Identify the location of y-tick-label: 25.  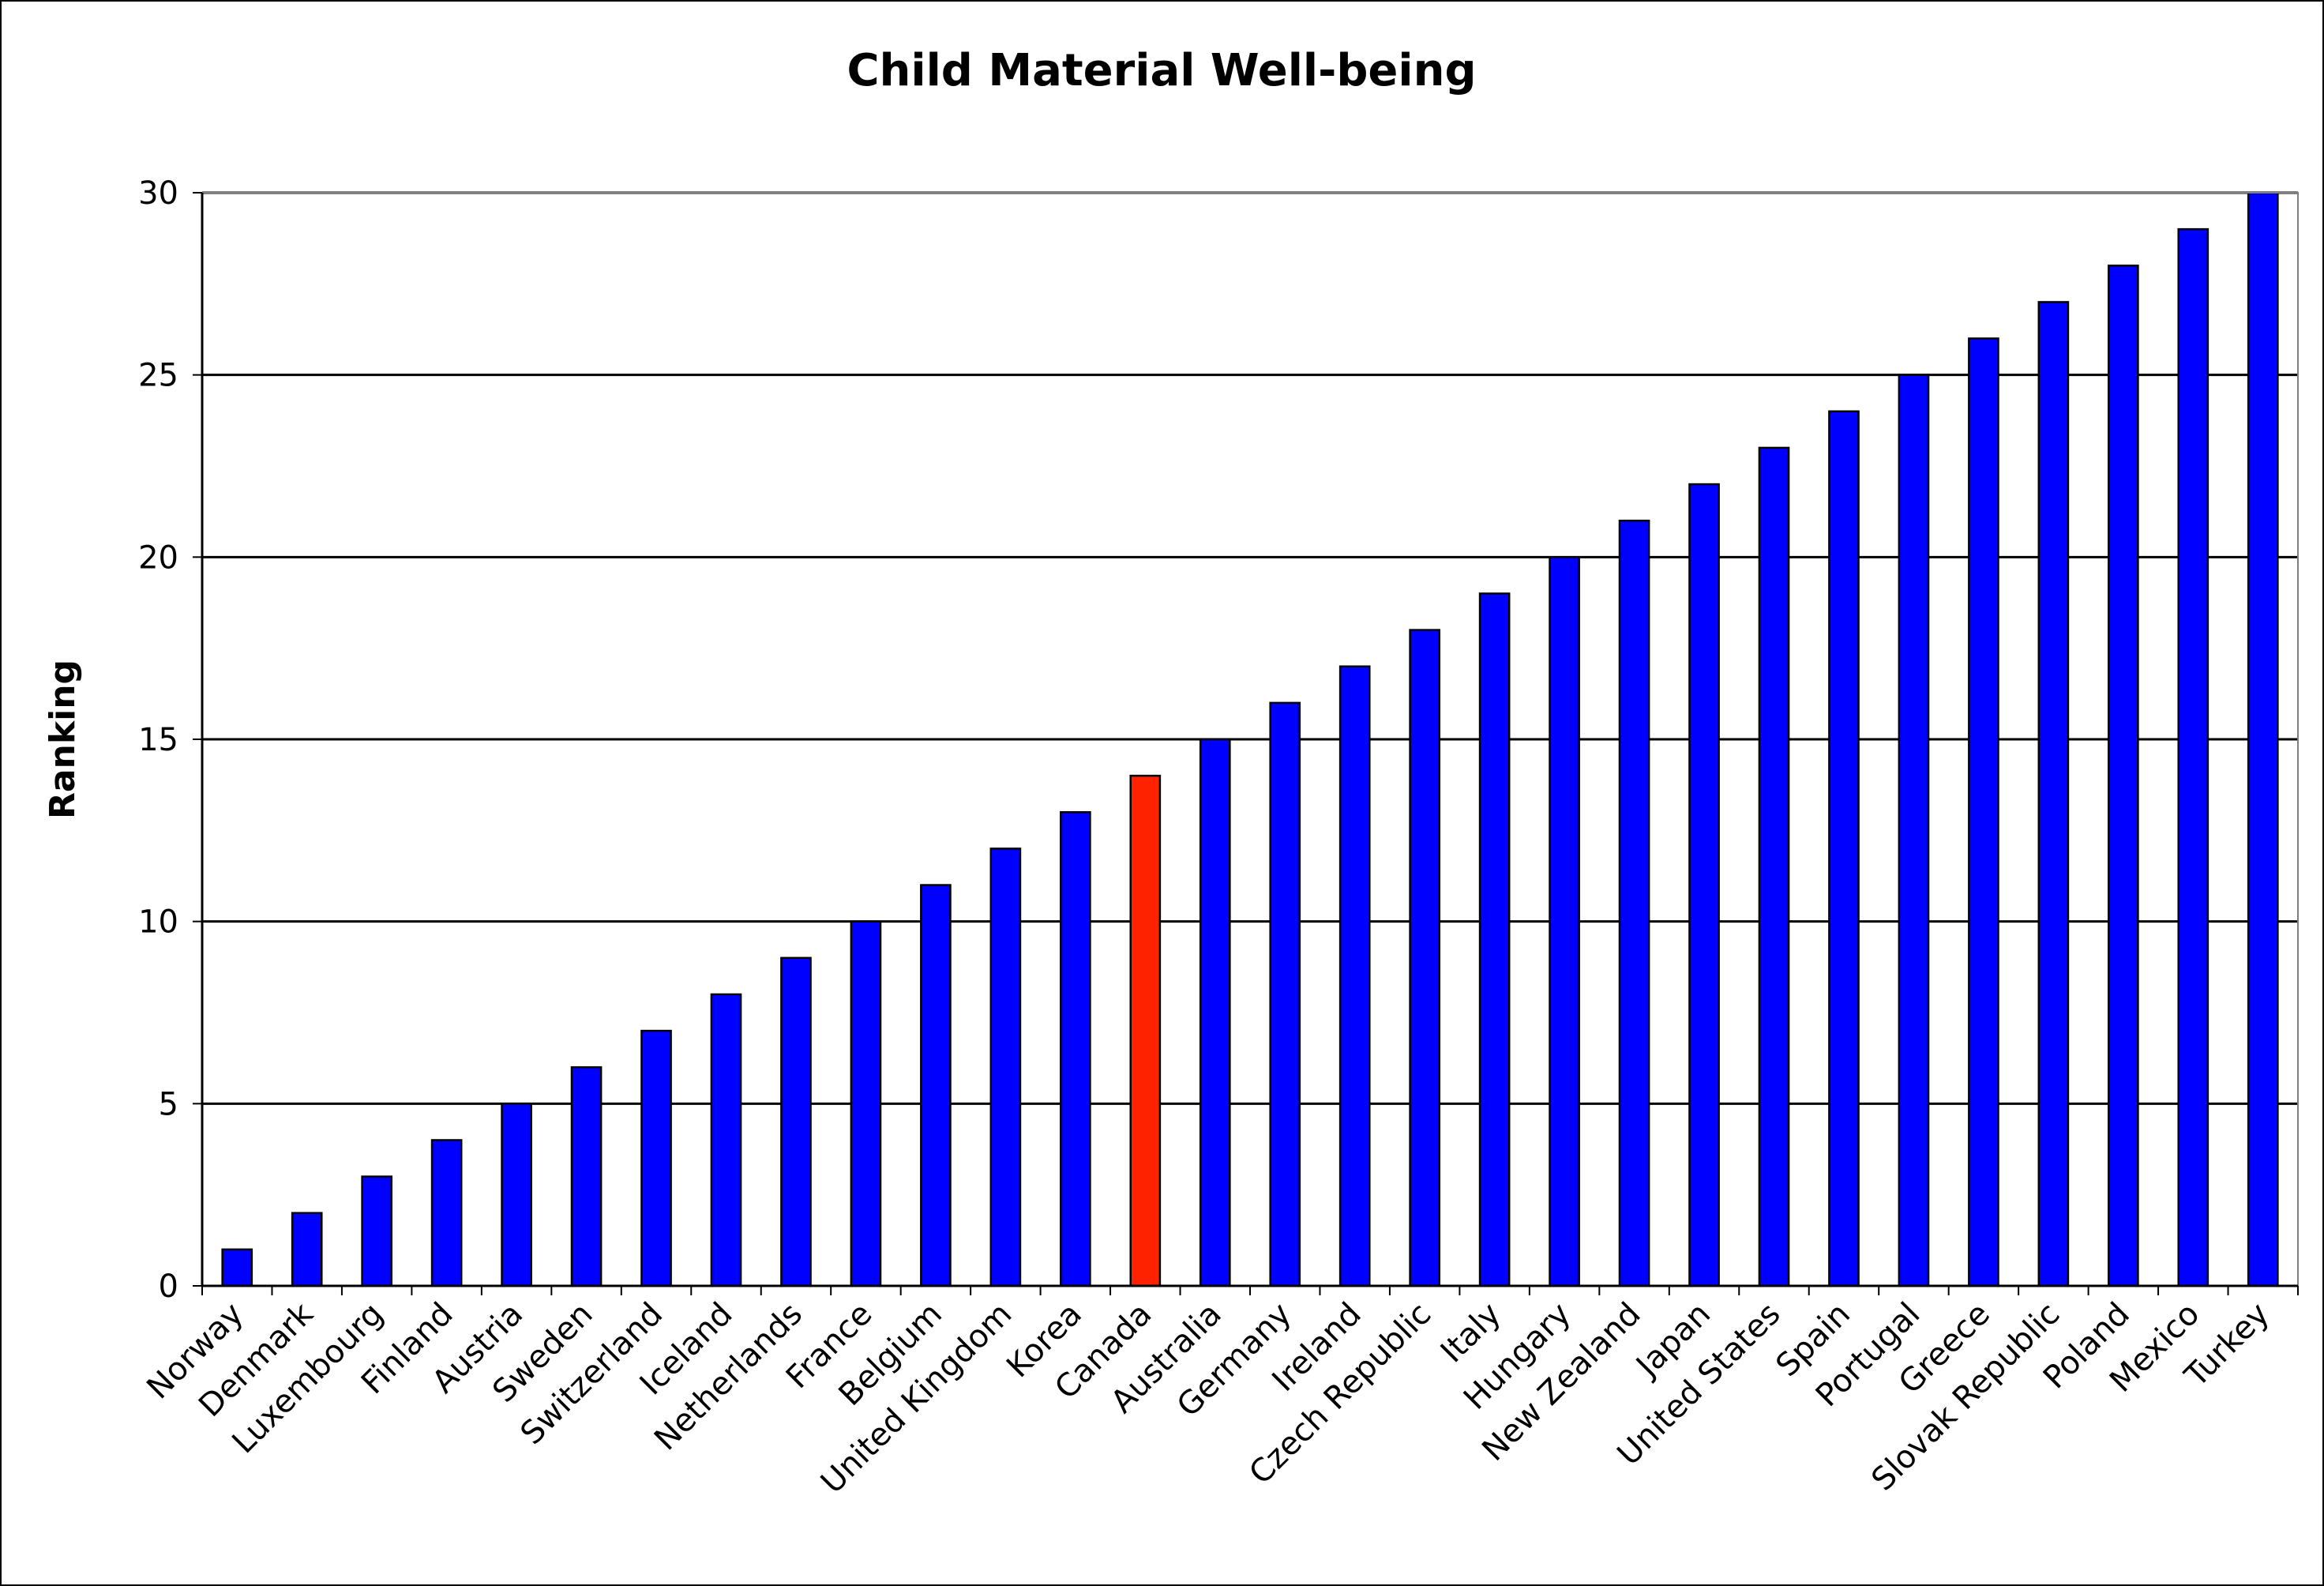
(158, 376).